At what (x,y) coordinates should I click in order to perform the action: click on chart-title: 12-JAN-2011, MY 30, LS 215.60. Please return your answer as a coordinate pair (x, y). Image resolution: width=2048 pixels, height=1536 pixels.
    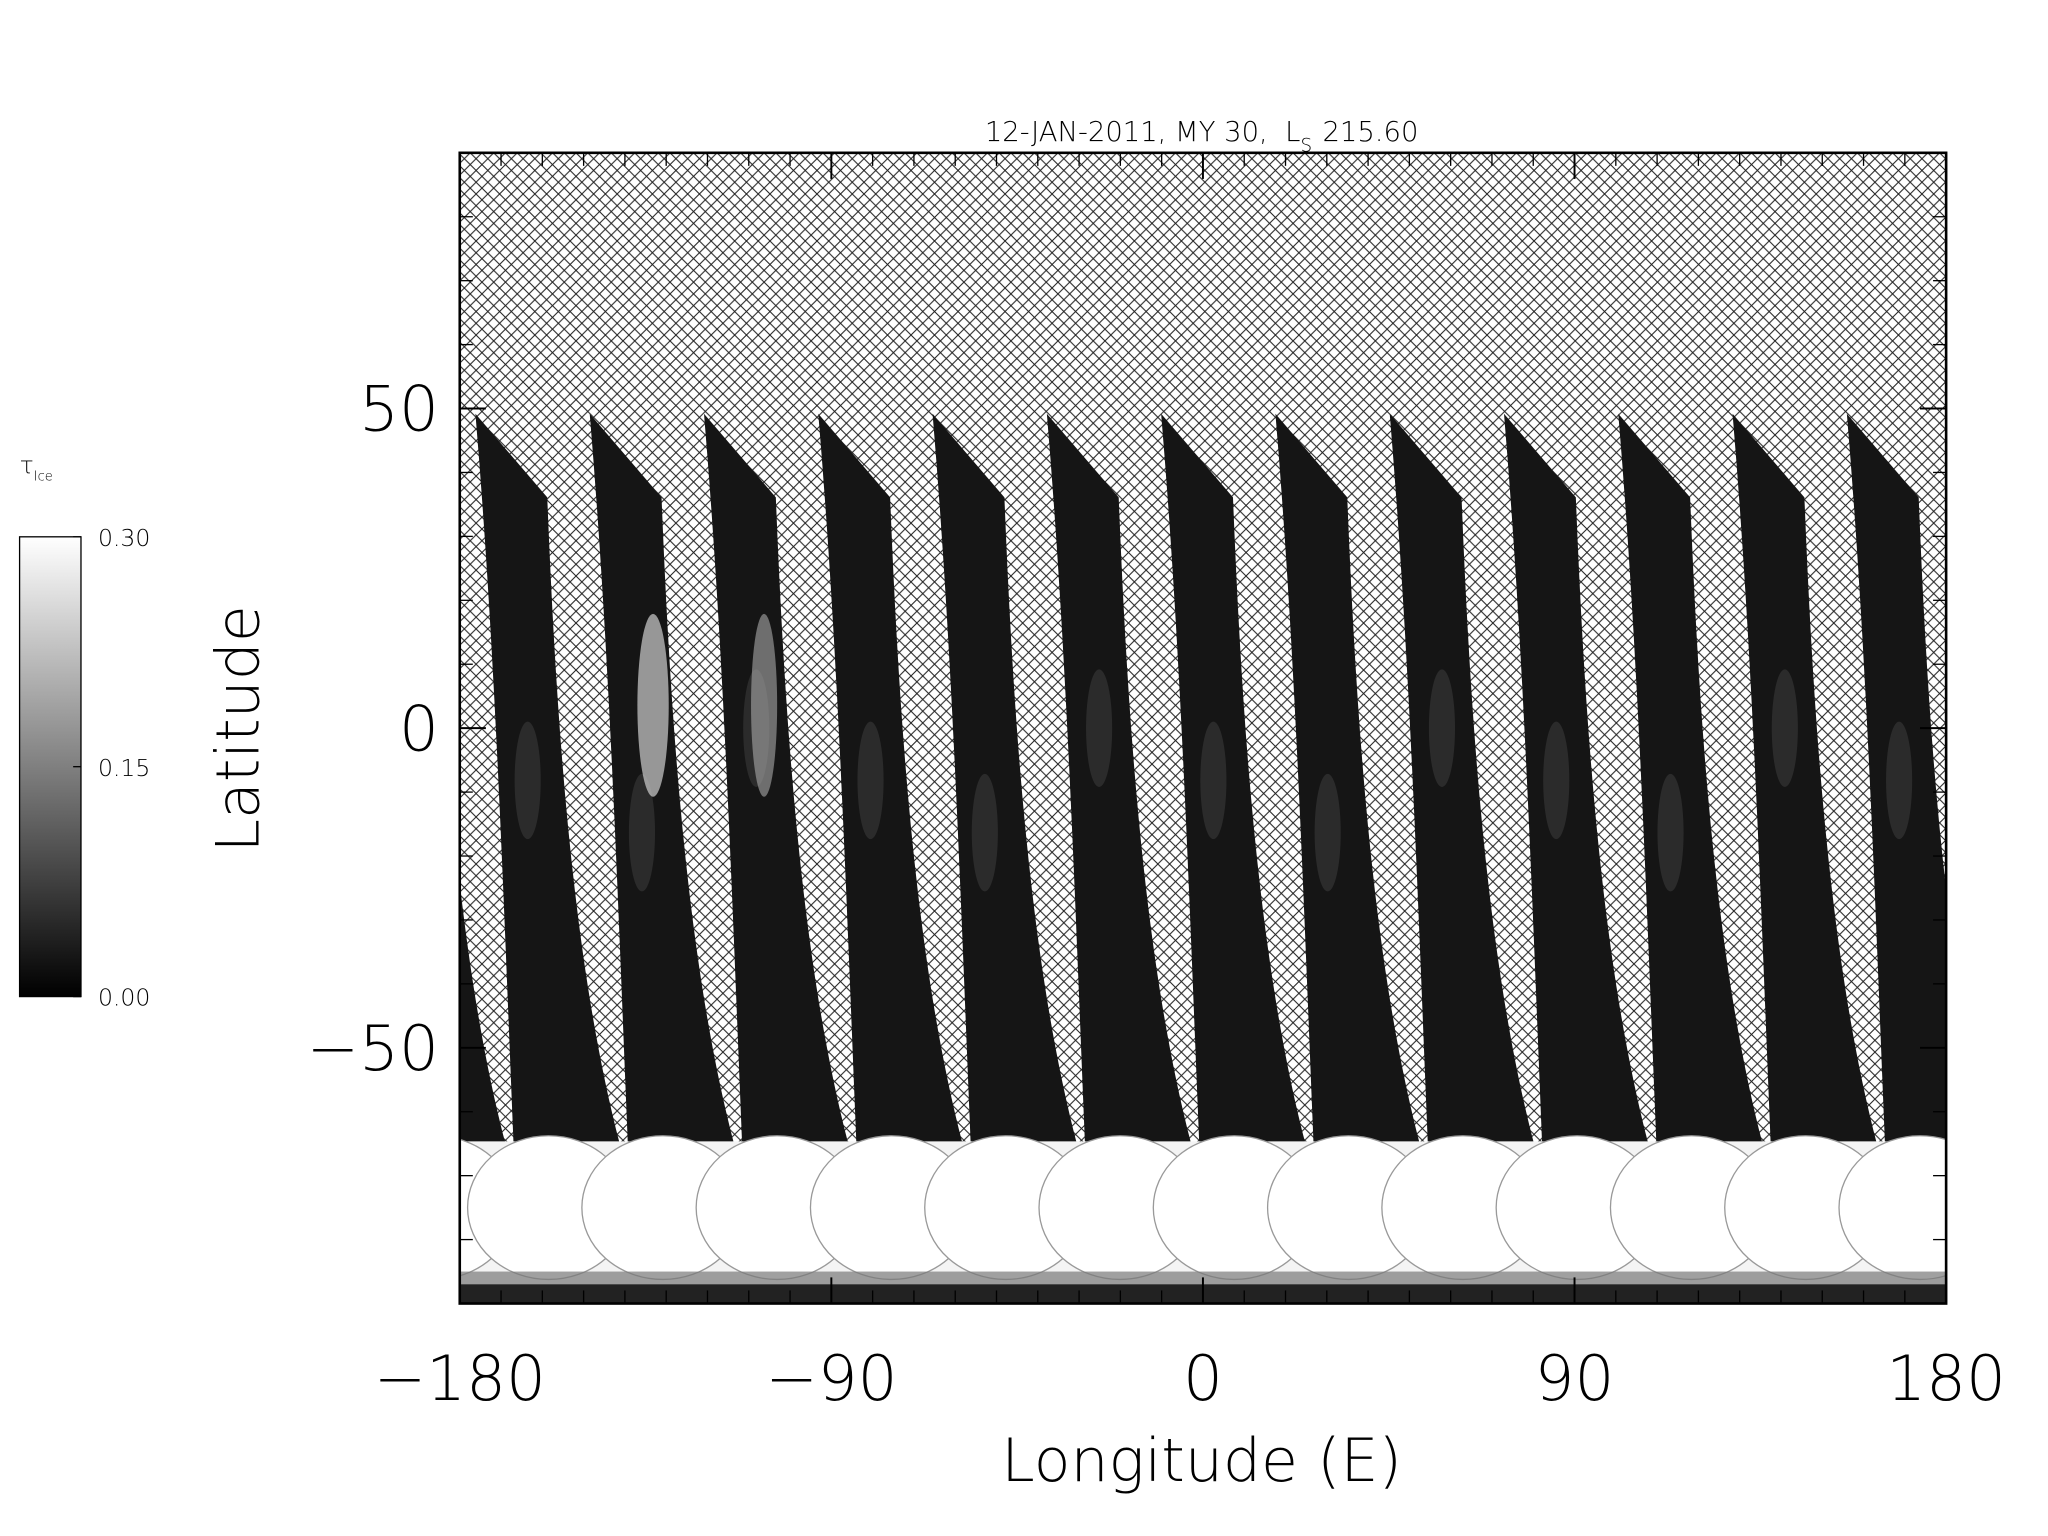
    Looking at the image, I should click on (1202, 136).